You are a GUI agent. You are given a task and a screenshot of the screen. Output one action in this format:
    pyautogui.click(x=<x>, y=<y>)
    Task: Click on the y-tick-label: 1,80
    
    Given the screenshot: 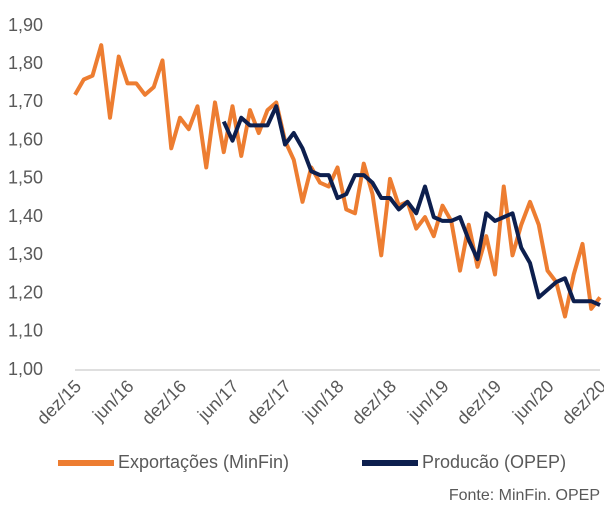 What is the action you would take?
    pyautogui.click(x=25, y=63)
    